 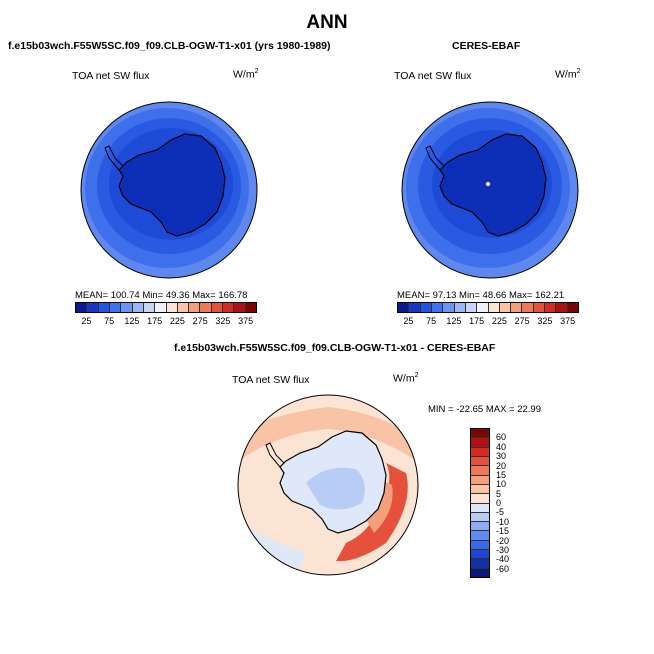 I want to click on panel-2-map-border, so click(x=490, y=190).